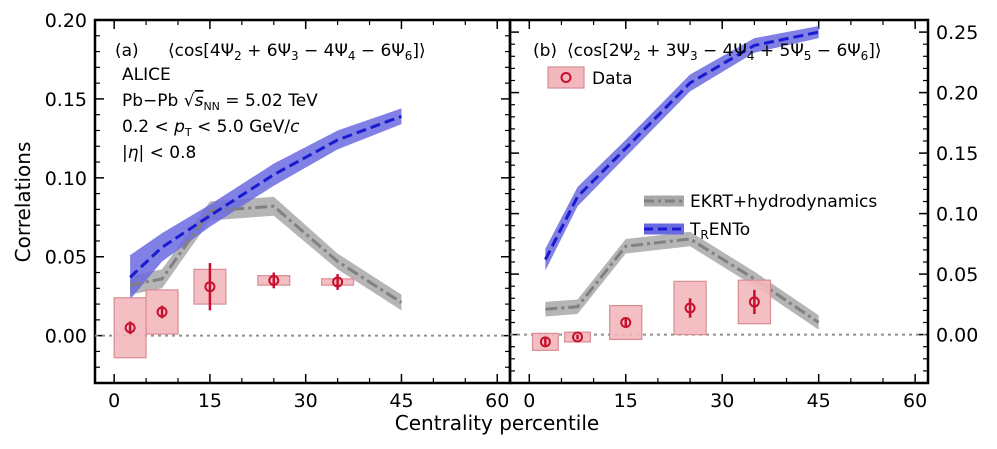 The height and width of the screenshot is (449, 997). Describe the element at coordinates (783, 202) in the screenshot. I see `legend-ekrt-label: EKRT+hydrodynamics` at that location.